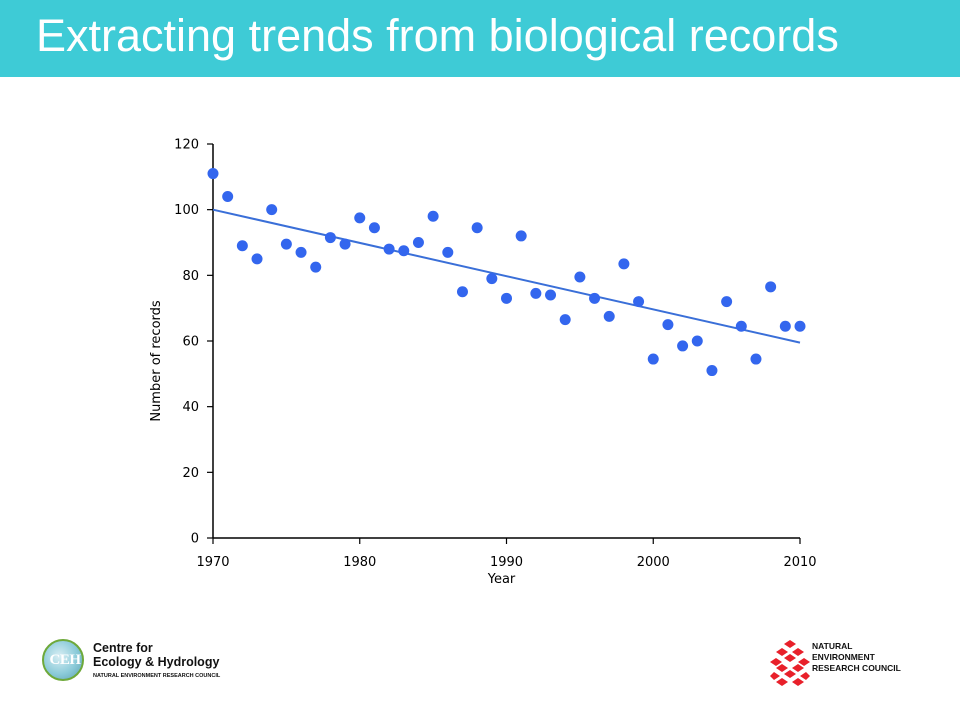  Describe the element at coordinates (156, 361) in the screenshot. I see `y-axis-label: Number of records` at that location.